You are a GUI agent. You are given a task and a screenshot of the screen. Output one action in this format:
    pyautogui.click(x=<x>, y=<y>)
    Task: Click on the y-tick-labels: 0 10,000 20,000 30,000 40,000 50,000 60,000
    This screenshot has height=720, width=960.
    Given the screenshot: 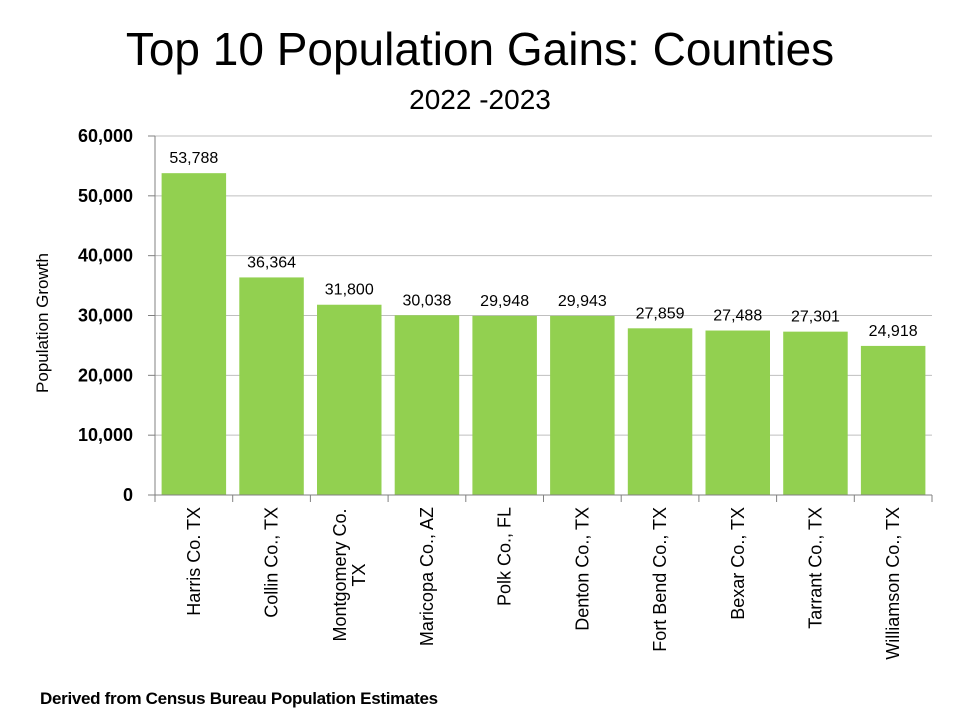 What is the action you would take?
    pyautogui.click(x=105, y=315)
    